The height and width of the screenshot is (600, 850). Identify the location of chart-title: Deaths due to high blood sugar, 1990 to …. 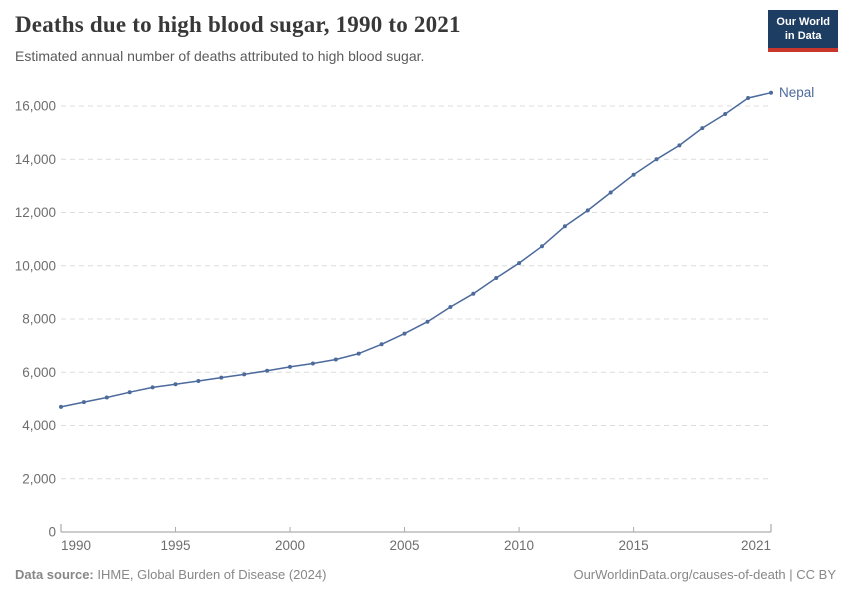
(238, 24).